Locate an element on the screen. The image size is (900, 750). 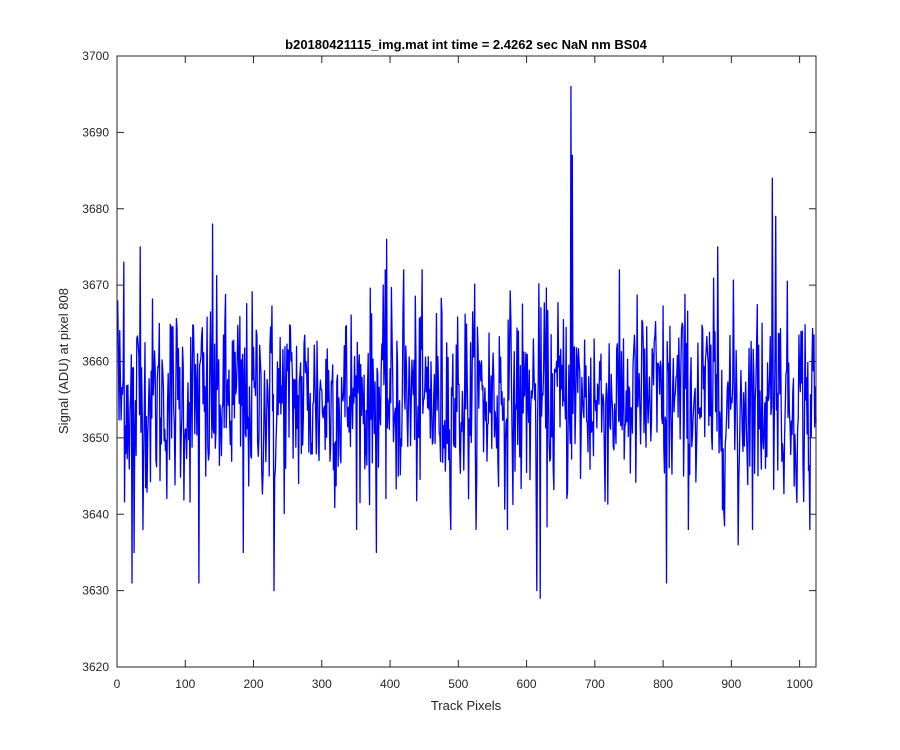
y-tick-label: 3630 is located at coordinates (95, 591).